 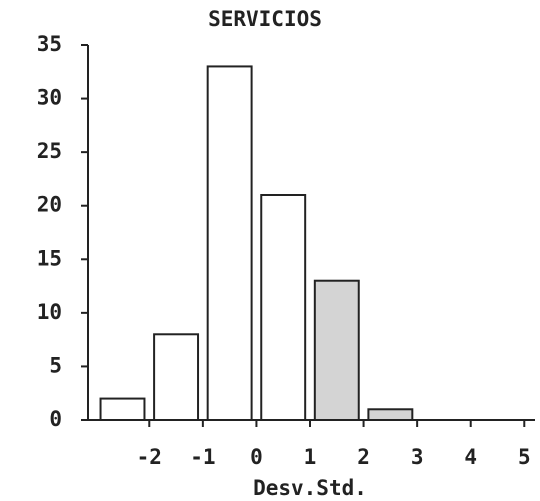 I want to click on y-tick-label: 35, so click(x=49, y=44).